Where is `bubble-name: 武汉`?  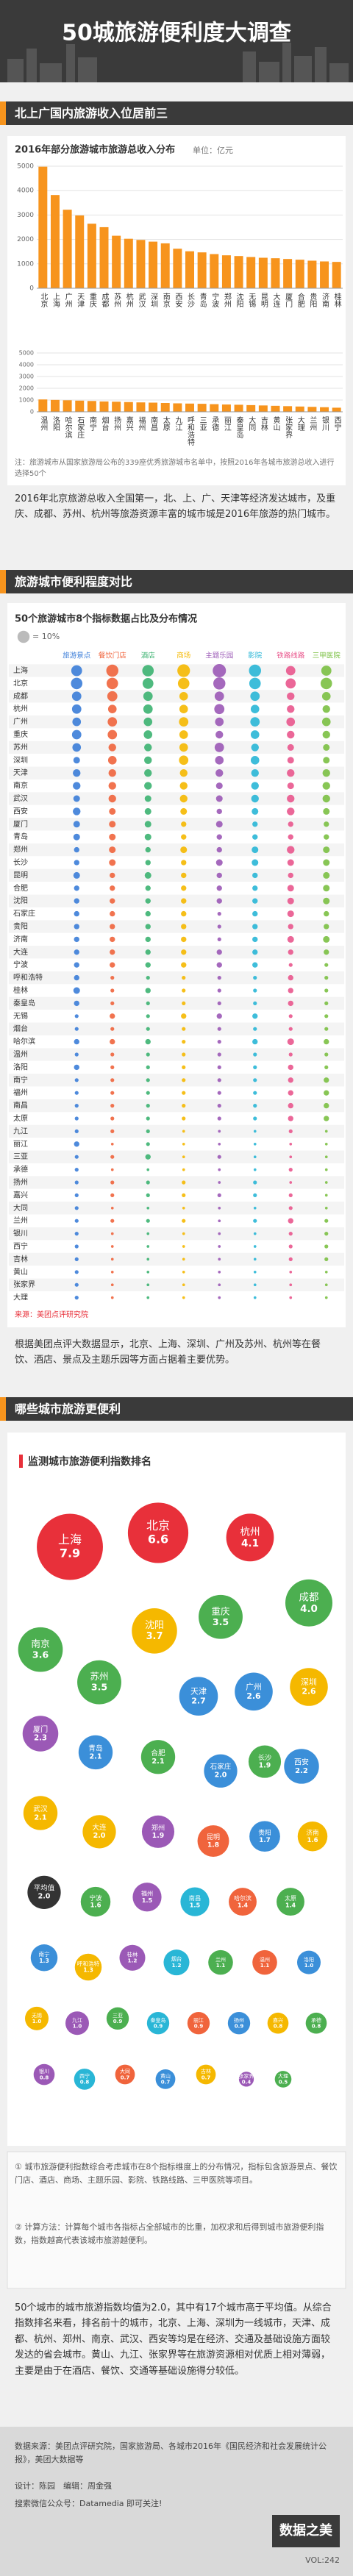
bubble-name: 武汉 is located at coordinates (41, 1808).